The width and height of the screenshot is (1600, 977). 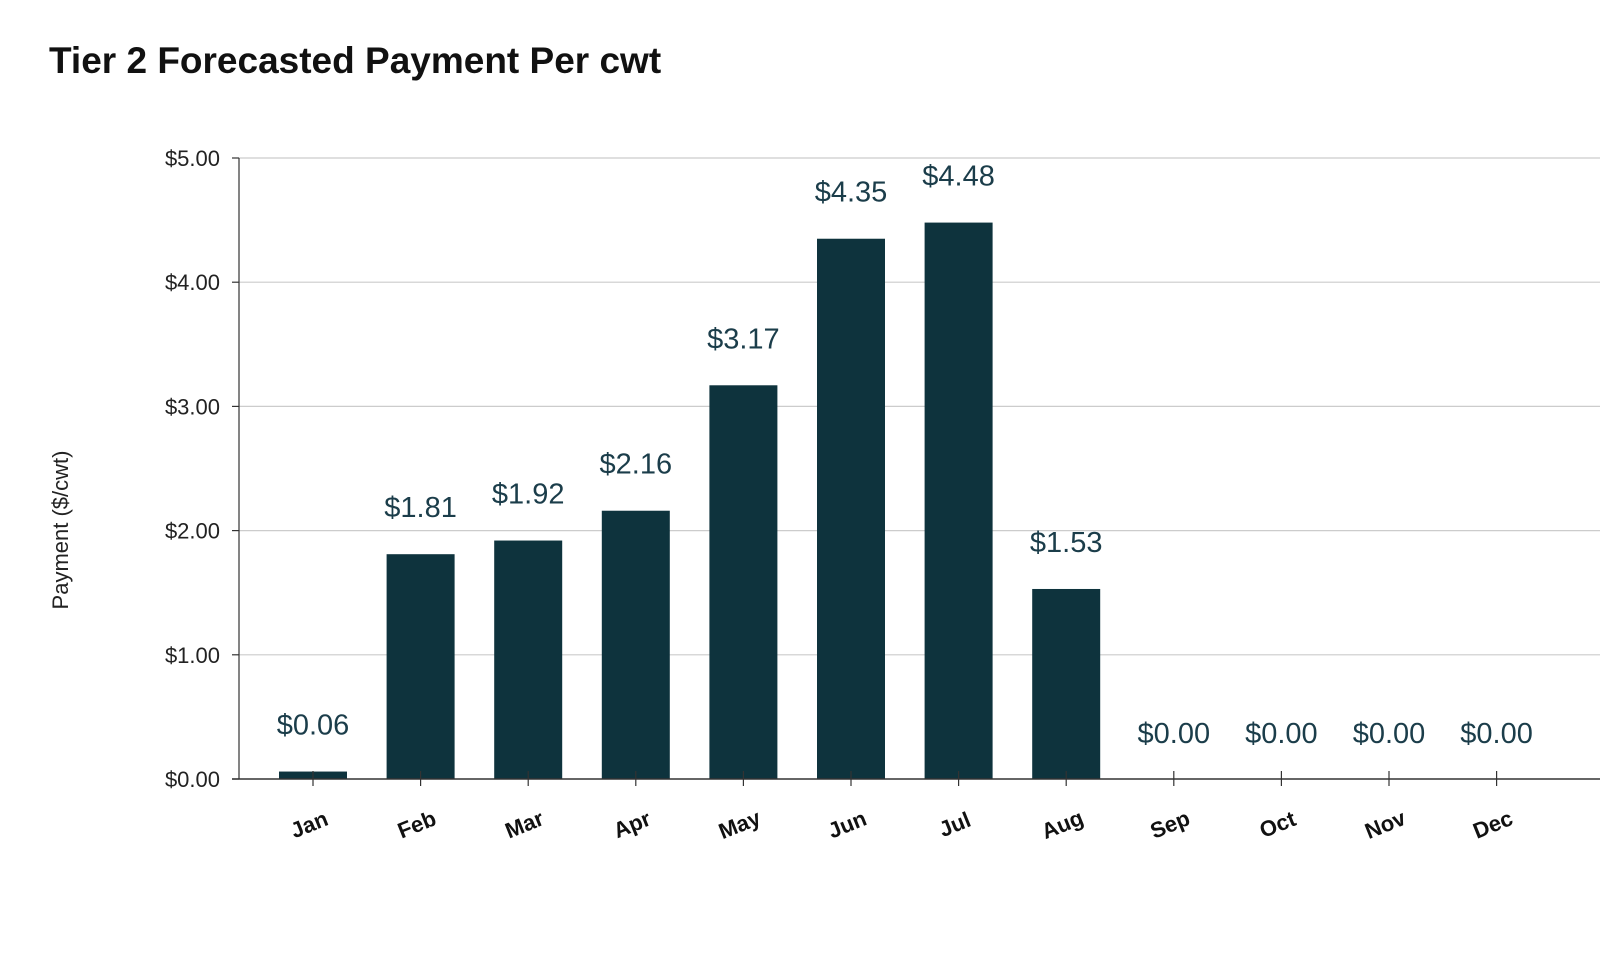 What do you see at coordinates (743, 339) in the screenshot?
I see `data-label: $3.17` at bounding box center [743, 339].